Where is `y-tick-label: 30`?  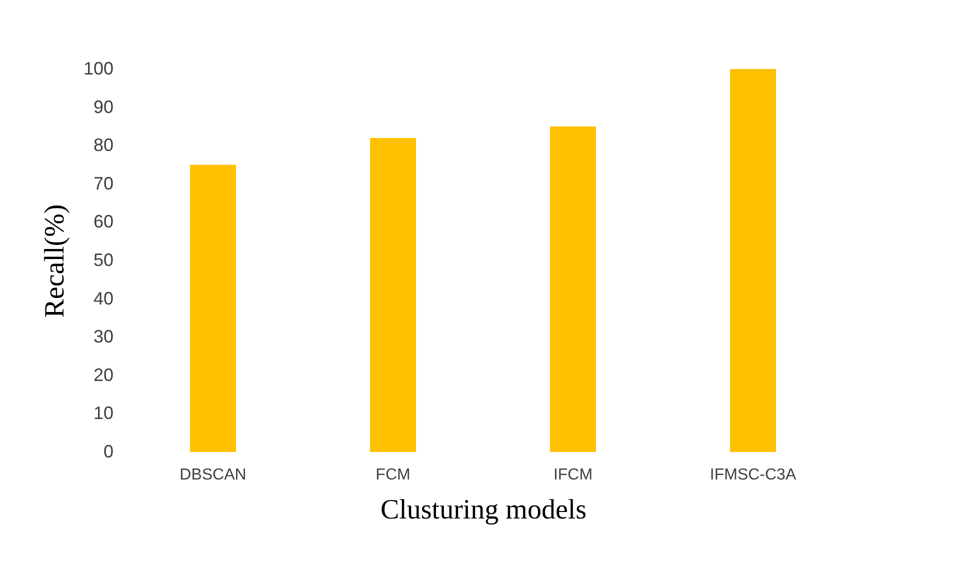
y-tick-label: 30 is located at coordinates (103, 336).